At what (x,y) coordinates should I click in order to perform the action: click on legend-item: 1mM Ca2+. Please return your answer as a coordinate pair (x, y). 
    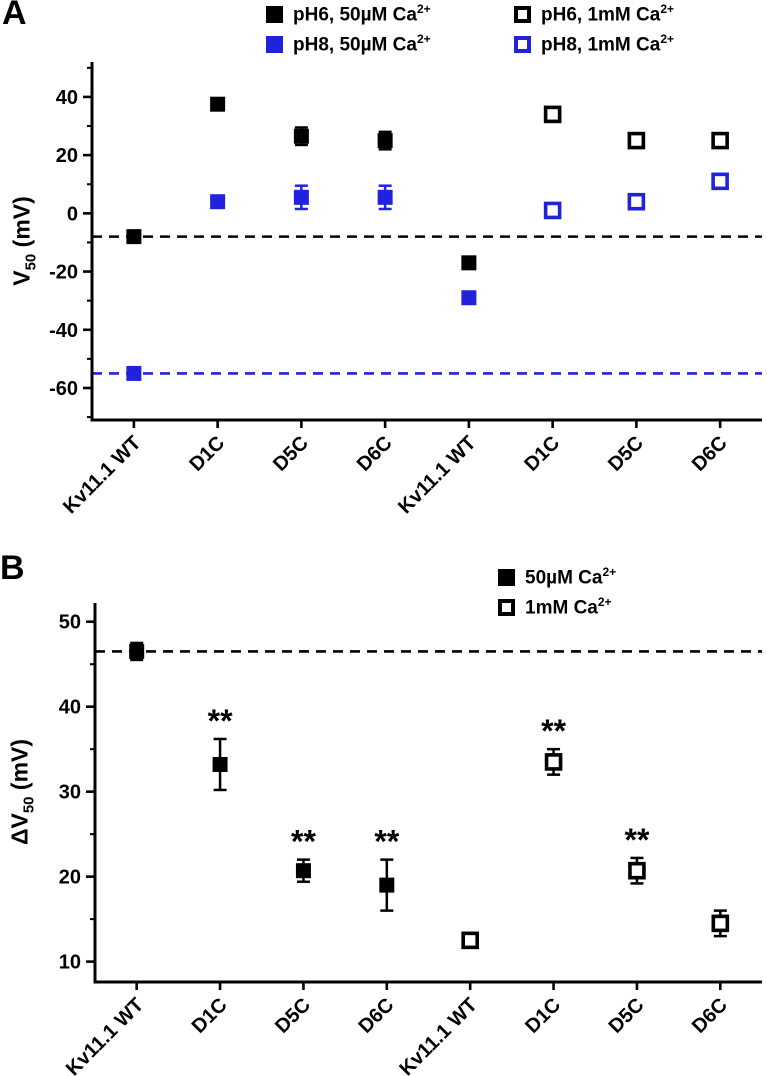
    Looking at the image, I should click on (555, 607).